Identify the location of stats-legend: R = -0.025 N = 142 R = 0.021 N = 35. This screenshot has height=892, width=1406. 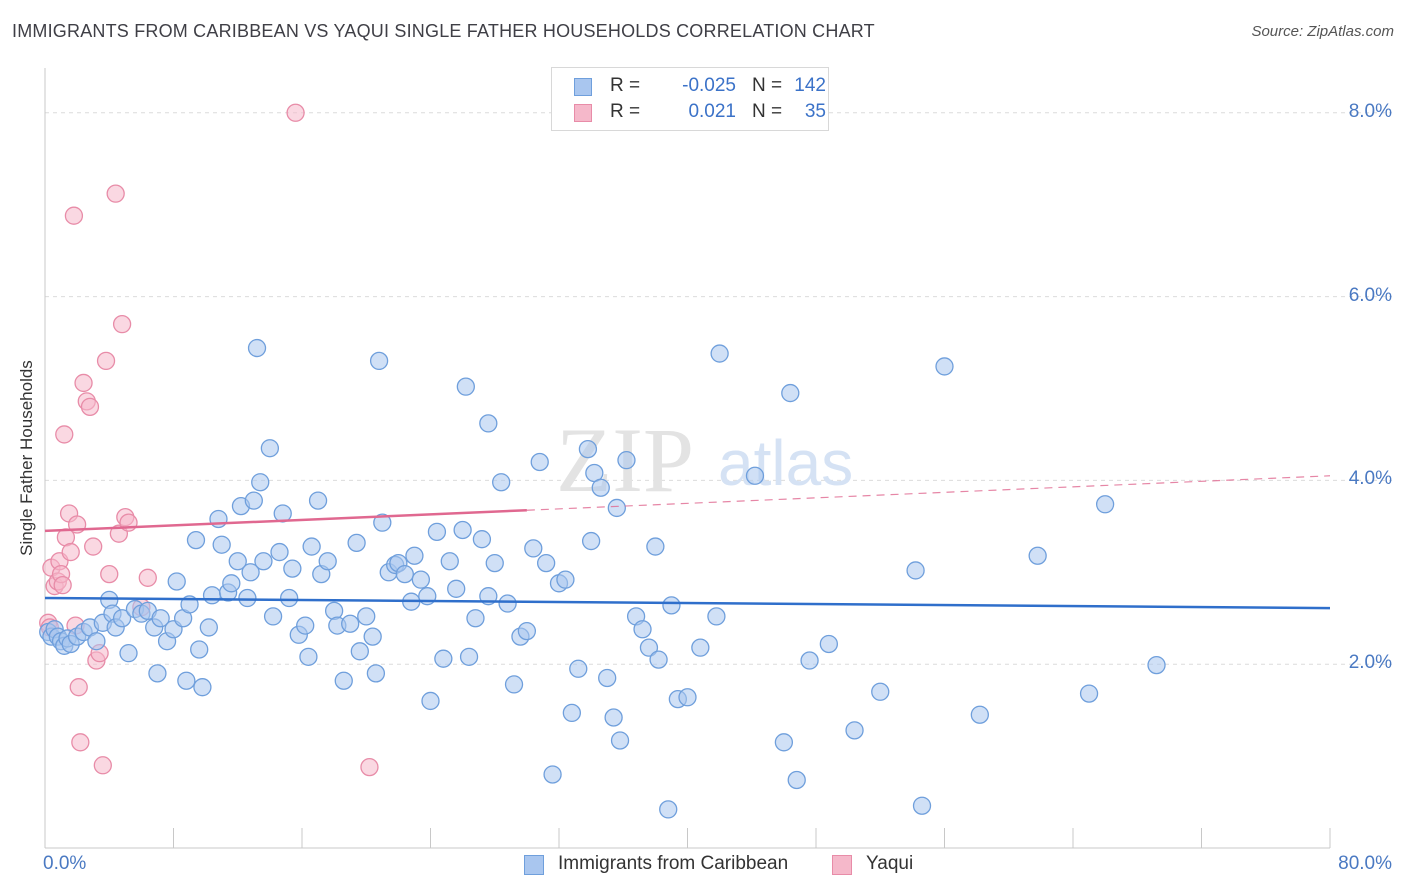
(690, 99).